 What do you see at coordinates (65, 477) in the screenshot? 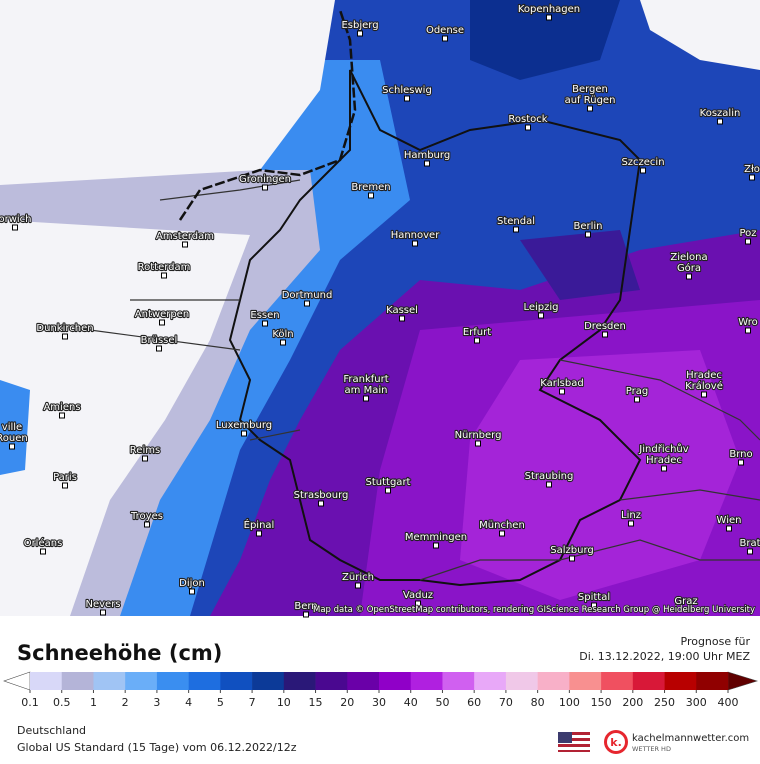
I see `city-label: Paris` at bounding box center [65, 477].